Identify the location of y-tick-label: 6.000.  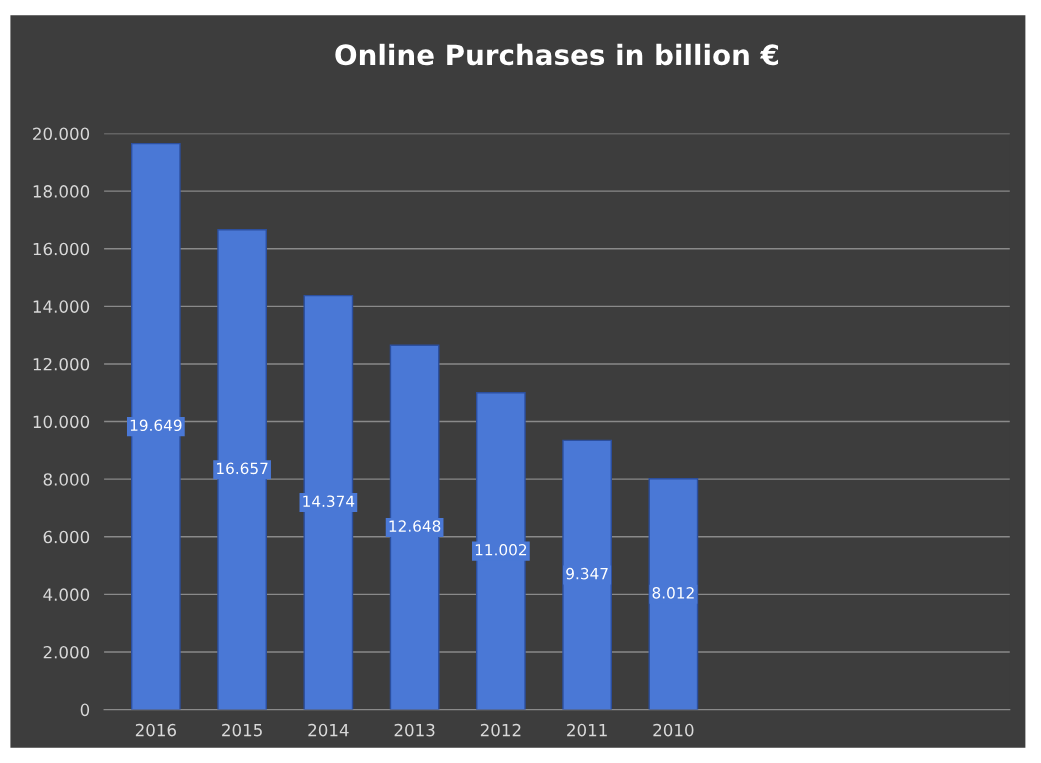
(66, 537).